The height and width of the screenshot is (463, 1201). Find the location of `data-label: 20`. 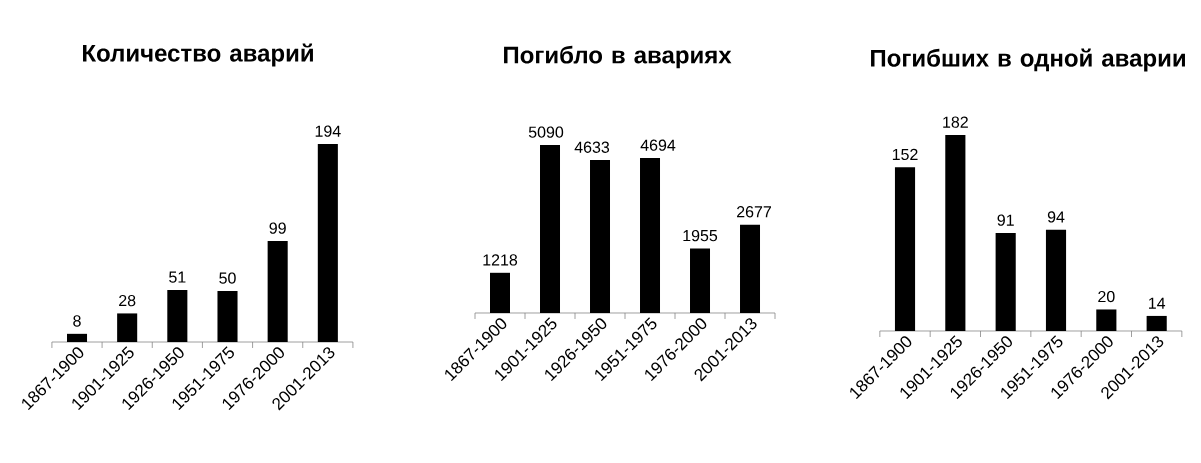

data-label: 20 is located at coordinates (1106, 296).